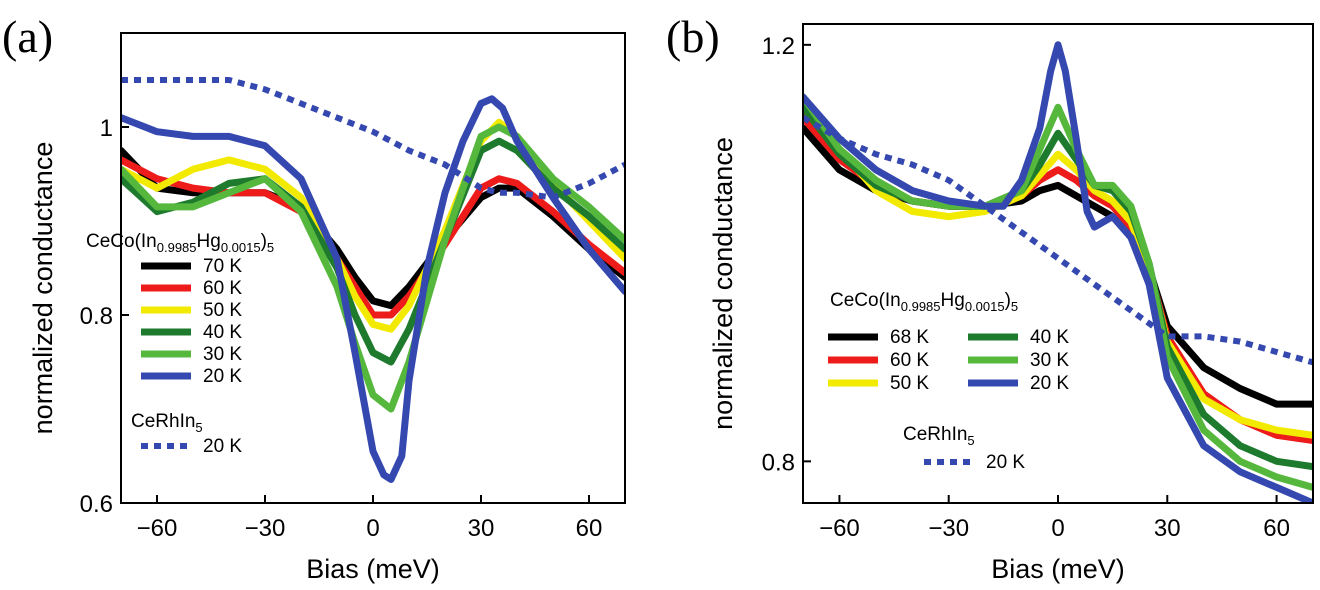 This screenshot has width=1320, height=590. What do you see at coordinates (106, 128) in the screenshot?
I see `y-tick-label: 1` at bounding box center [106, 128].